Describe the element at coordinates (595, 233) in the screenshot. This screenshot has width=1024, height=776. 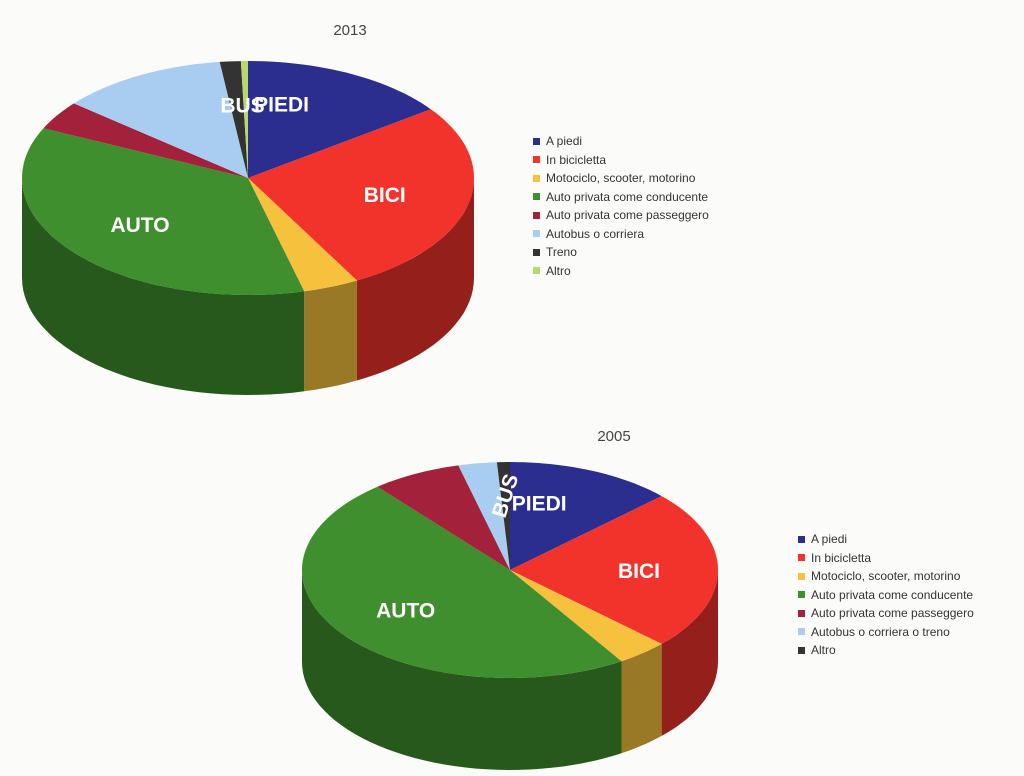
I see `legend-label: Autobus o corriera` at that location.